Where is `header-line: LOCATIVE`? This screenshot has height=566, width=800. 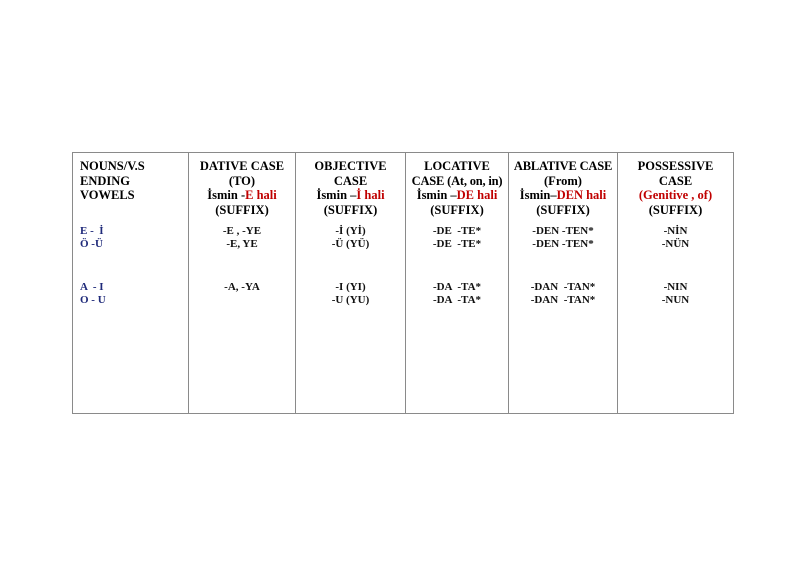
header-line: LOCATIVE is located at coordinates (457, 166).